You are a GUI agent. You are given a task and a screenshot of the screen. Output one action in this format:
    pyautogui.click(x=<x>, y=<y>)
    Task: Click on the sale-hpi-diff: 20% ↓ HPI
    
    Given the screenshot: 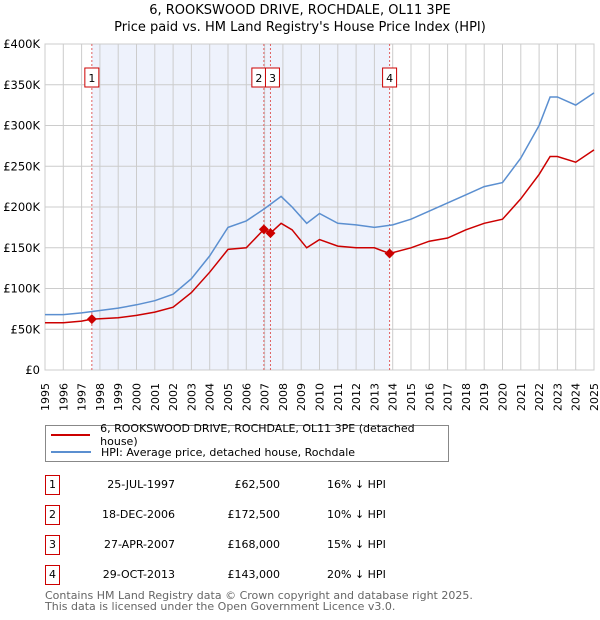 What is the action you would take?
    pyautogui.click(x=356, y=574)
    